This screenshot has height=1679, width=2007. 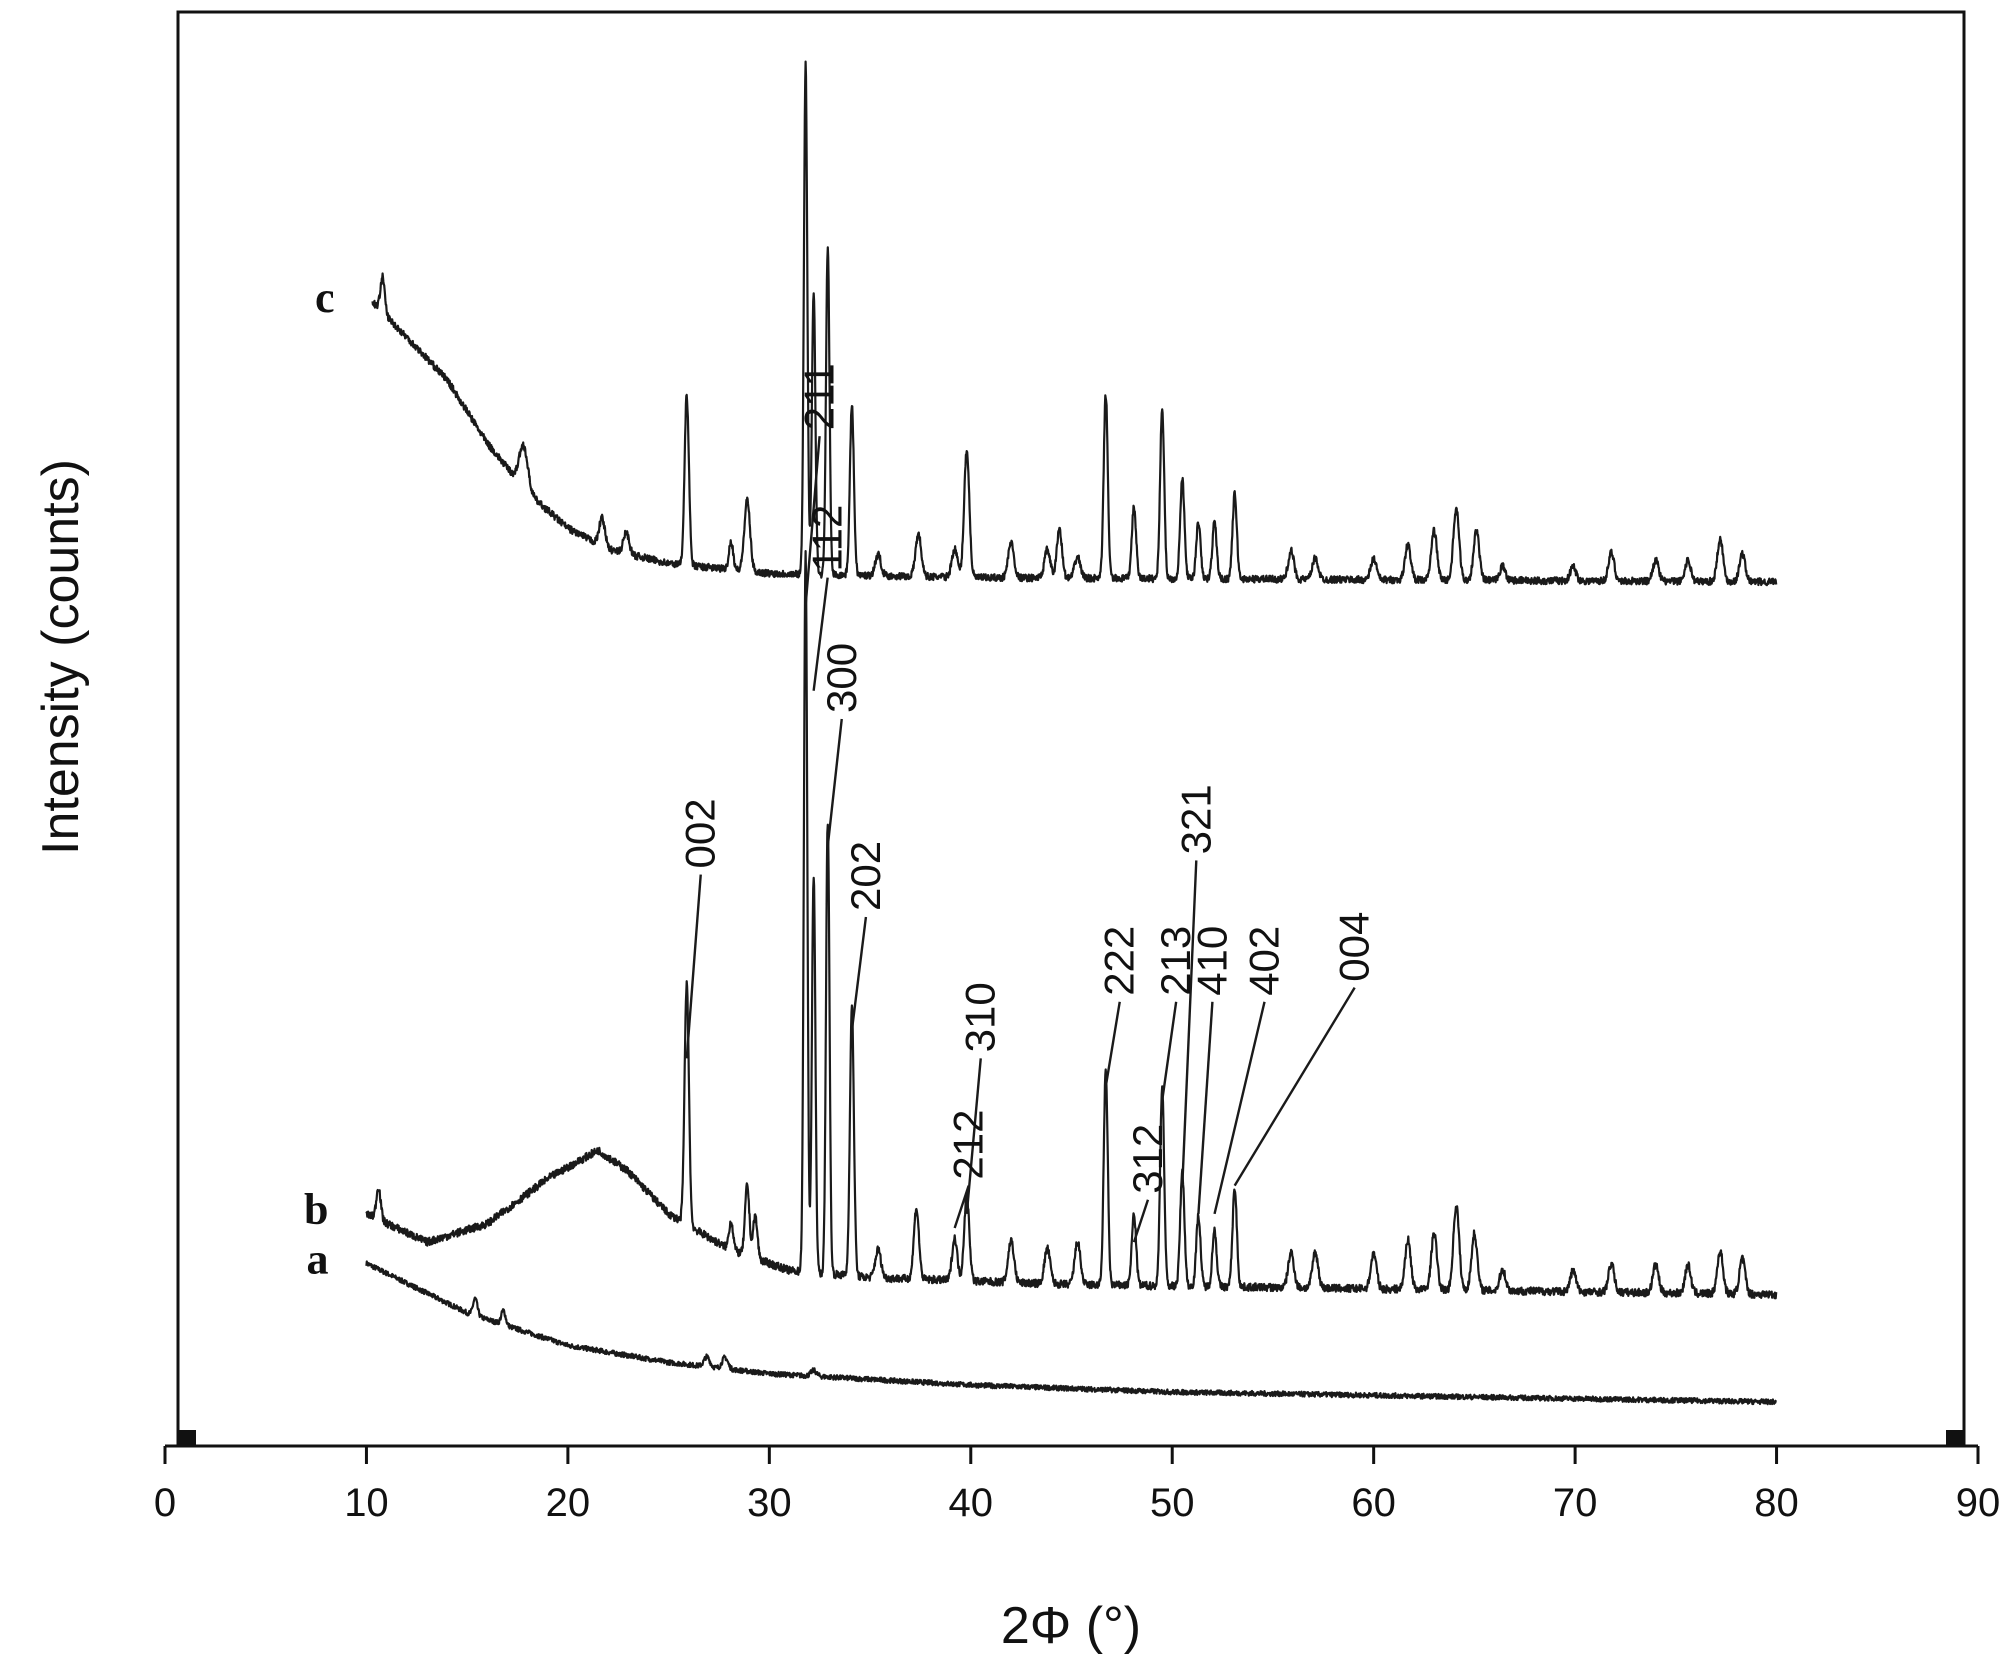 I want to click on y-axis-title: Intensity (counts), so click(x=61, y=657).